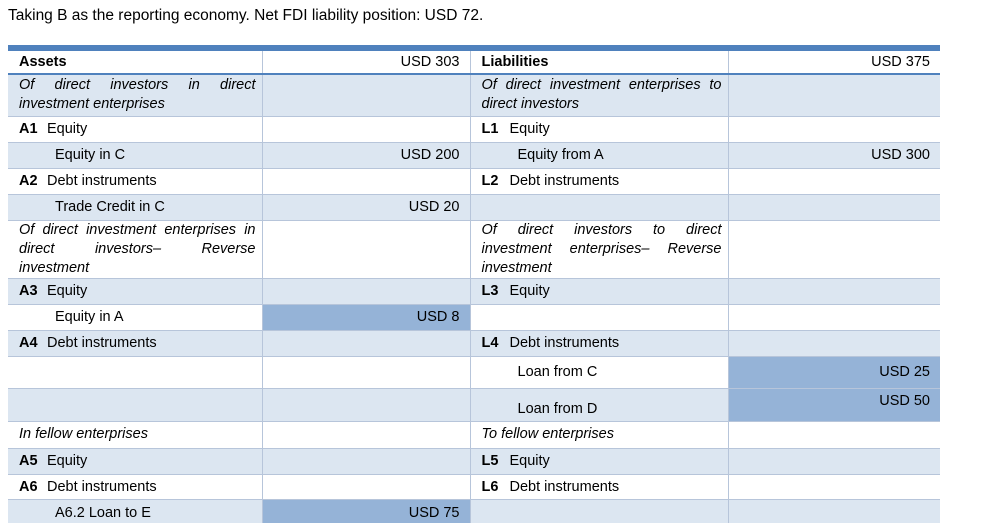  I want to click on asset-value-cell: USD 20, so click(365, 207).